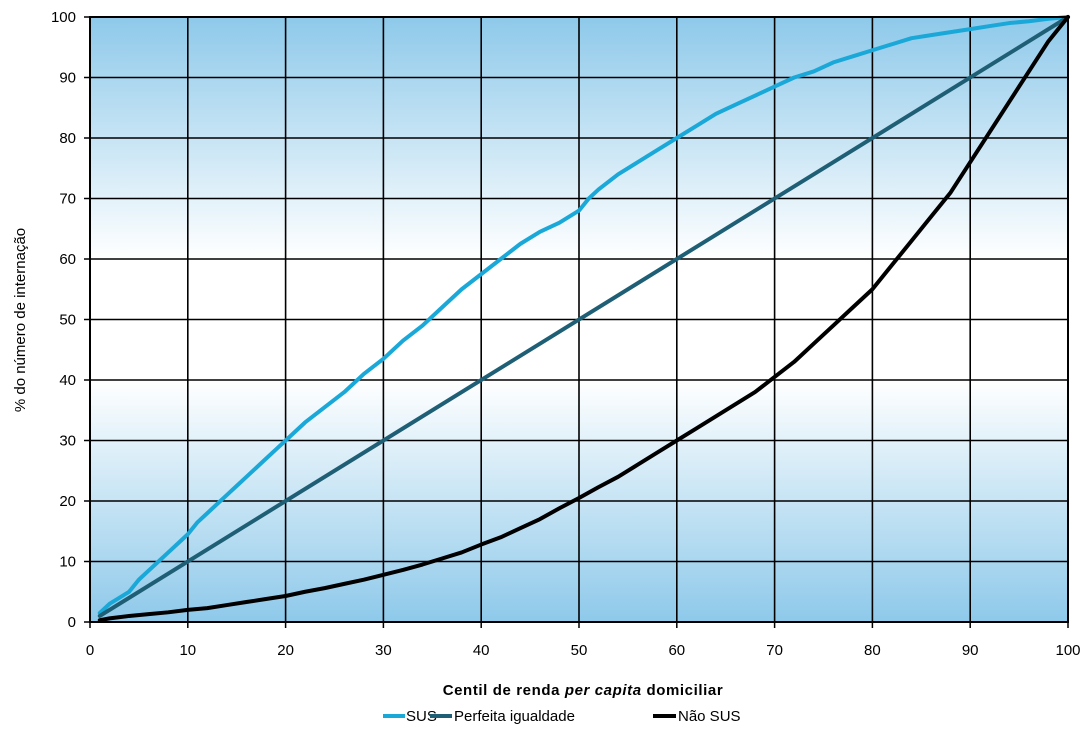 This screenshot has width=1087, height=731. What do you see at coordinates (579, 650) in the screenshot?
I see `x-tick-label-50: 50` at bounding box center [579, 650].